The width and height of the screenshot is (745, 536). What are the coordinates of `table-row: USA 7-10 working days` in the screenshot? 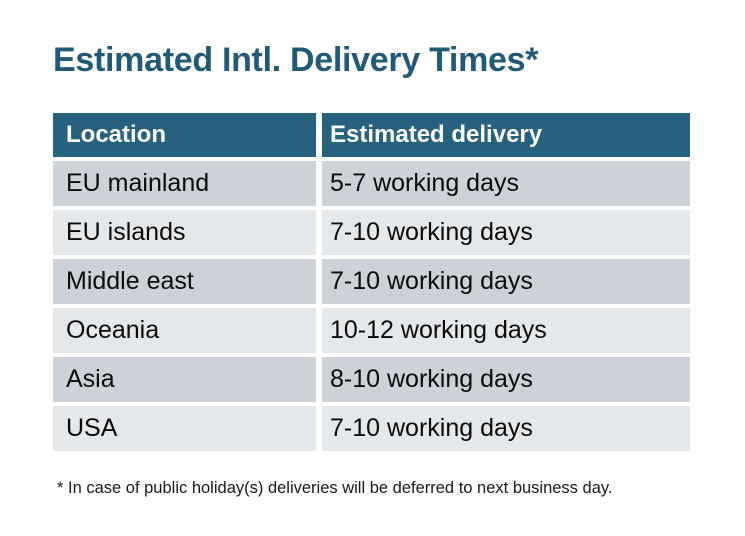 It's located at (371, 428).